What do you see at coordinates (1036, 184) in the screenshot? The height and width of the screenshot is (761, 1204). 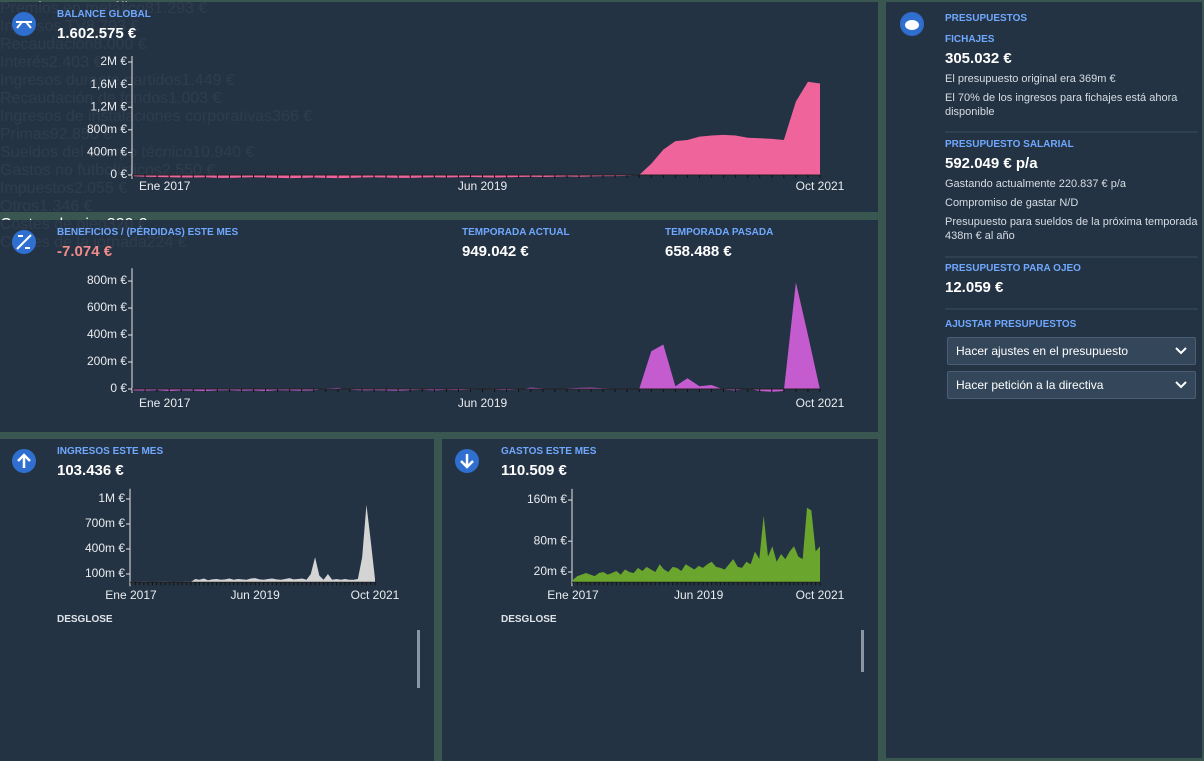 I see `note: Gastando actualmente 220.837 € p/a` at bounding box center [1036, 184].